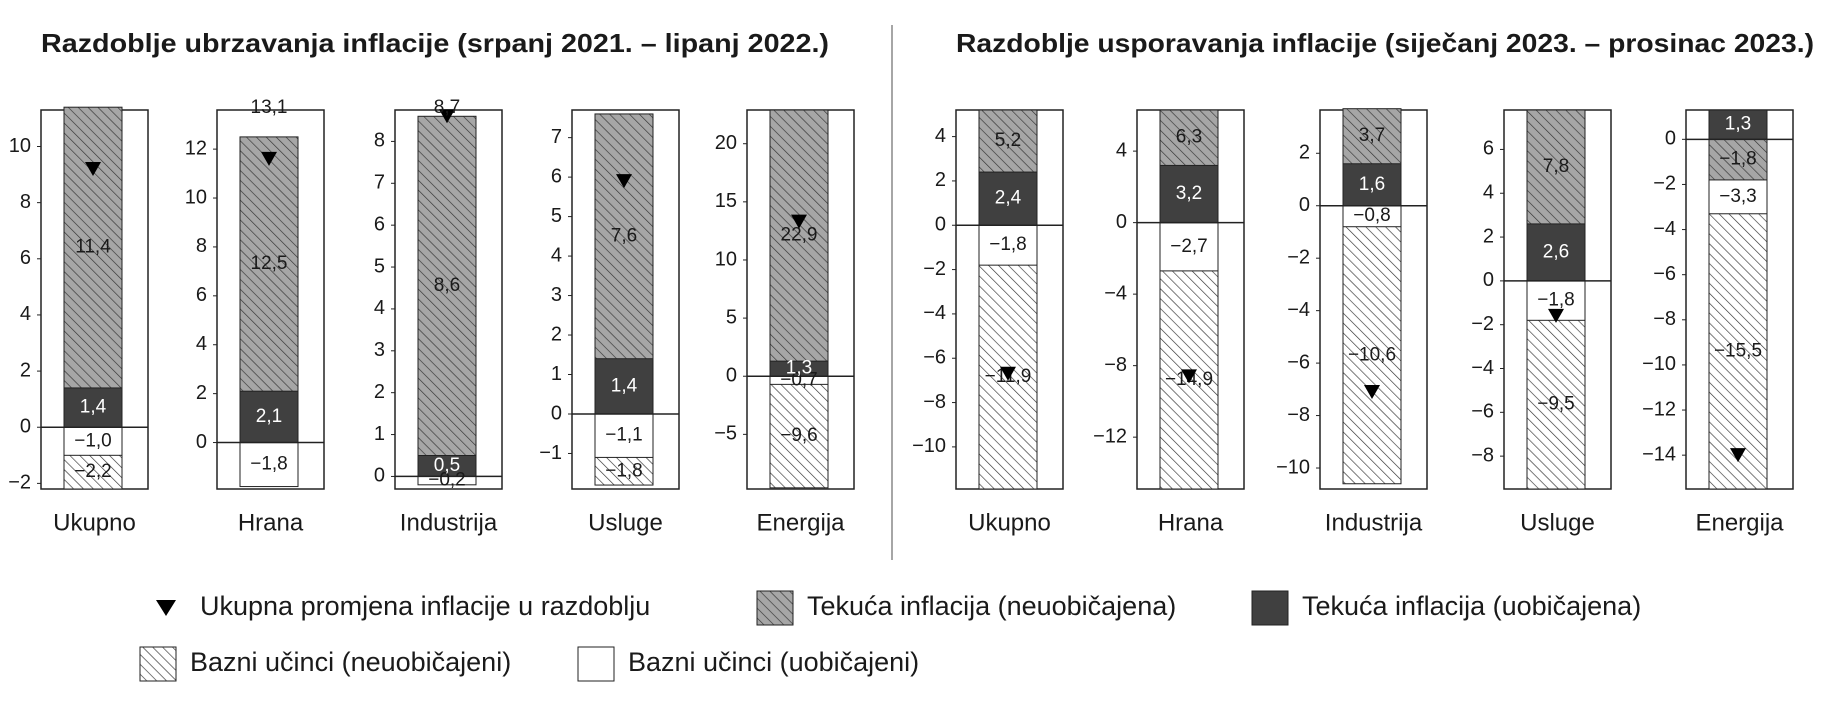 This screenshot has height=701, width=1821. What do you see at coordinates (1738, 196) in the screenshot?
I see `value-label: −3,3` at bounding box center [1738, 196].